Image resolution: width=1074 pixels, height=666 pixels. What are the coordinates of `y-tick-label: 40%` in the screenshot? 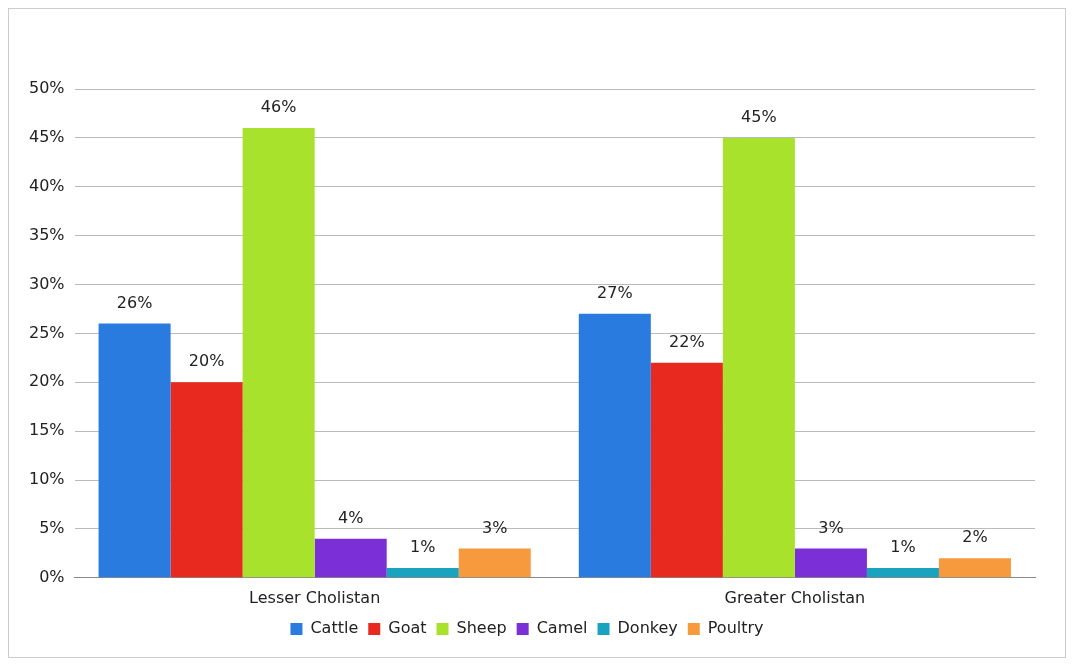 It's located at (47, 185).